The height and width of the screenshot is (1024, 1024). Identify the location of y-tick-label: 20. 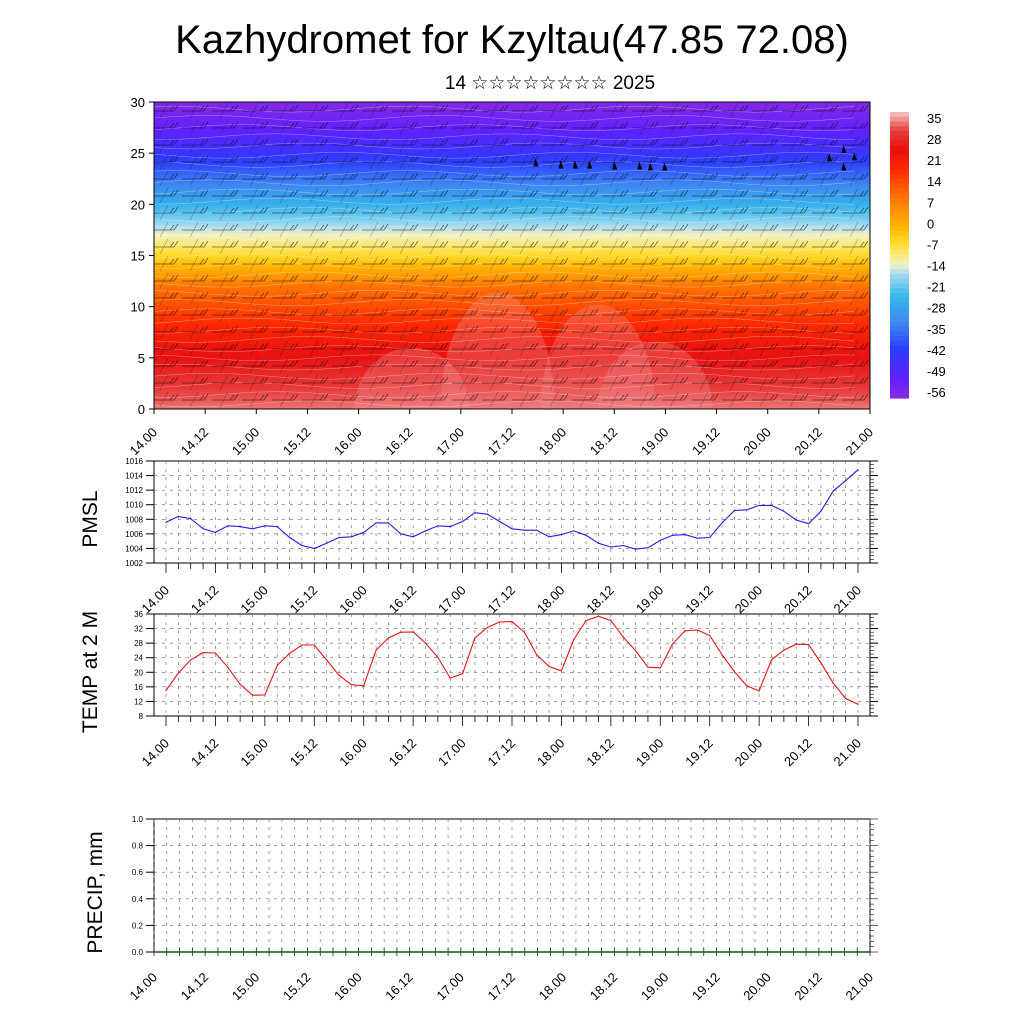
(138, 204).